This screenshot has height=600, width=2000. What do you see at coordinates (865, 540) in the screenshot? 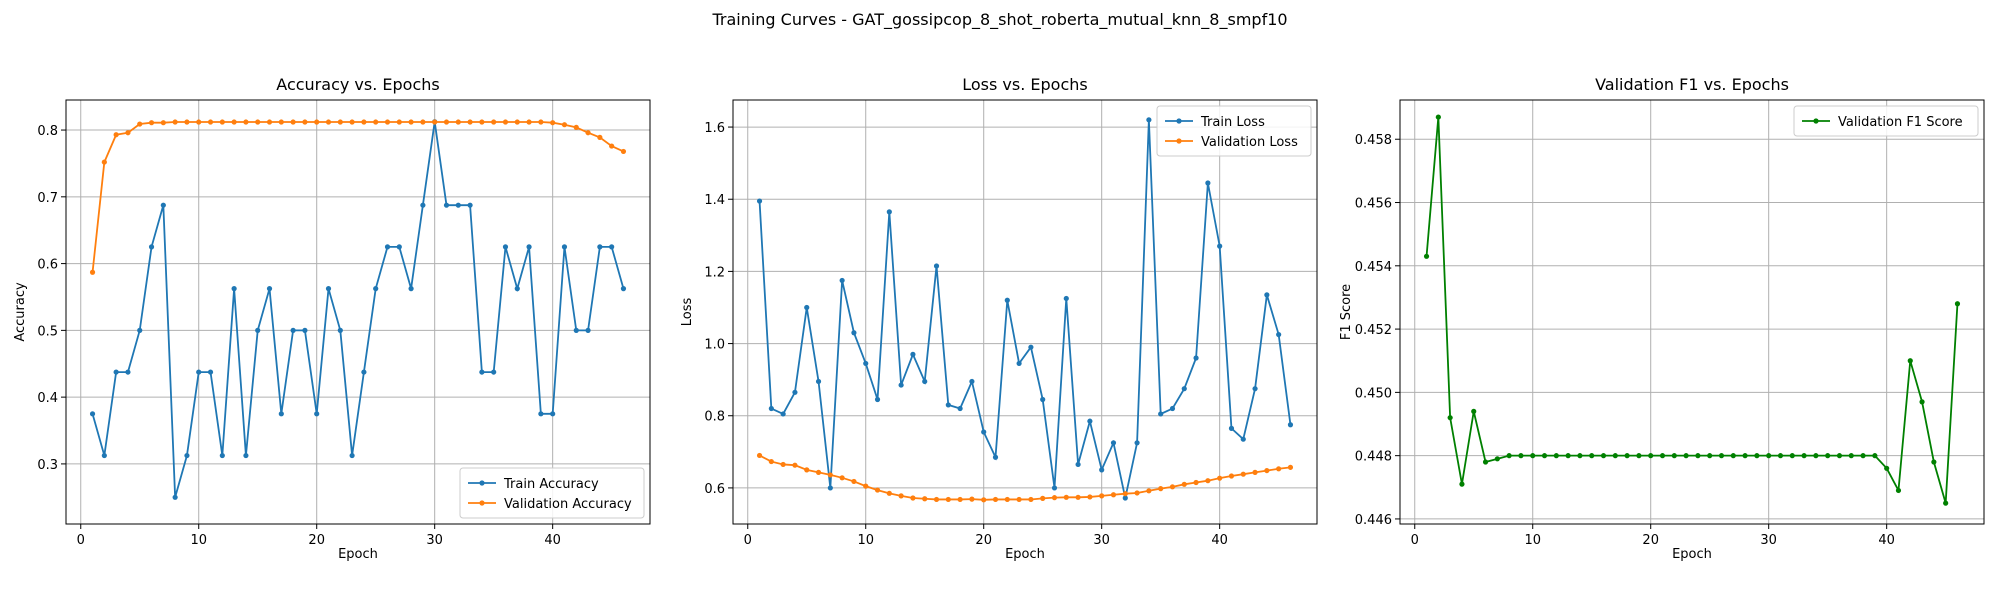
I see `loss-x-tick-label: 10` at bounding box center [865, 540].